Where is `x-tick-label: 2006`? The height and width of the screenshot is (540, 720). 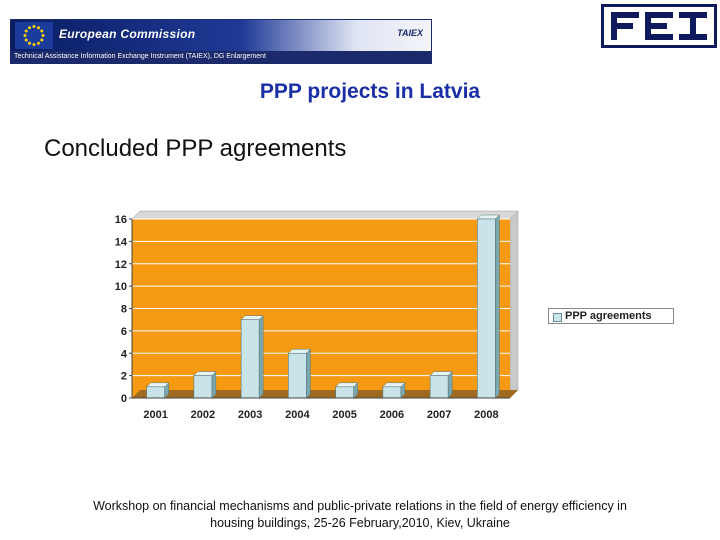
x-tick-label: 2006 is located at coordinates (392, 415).